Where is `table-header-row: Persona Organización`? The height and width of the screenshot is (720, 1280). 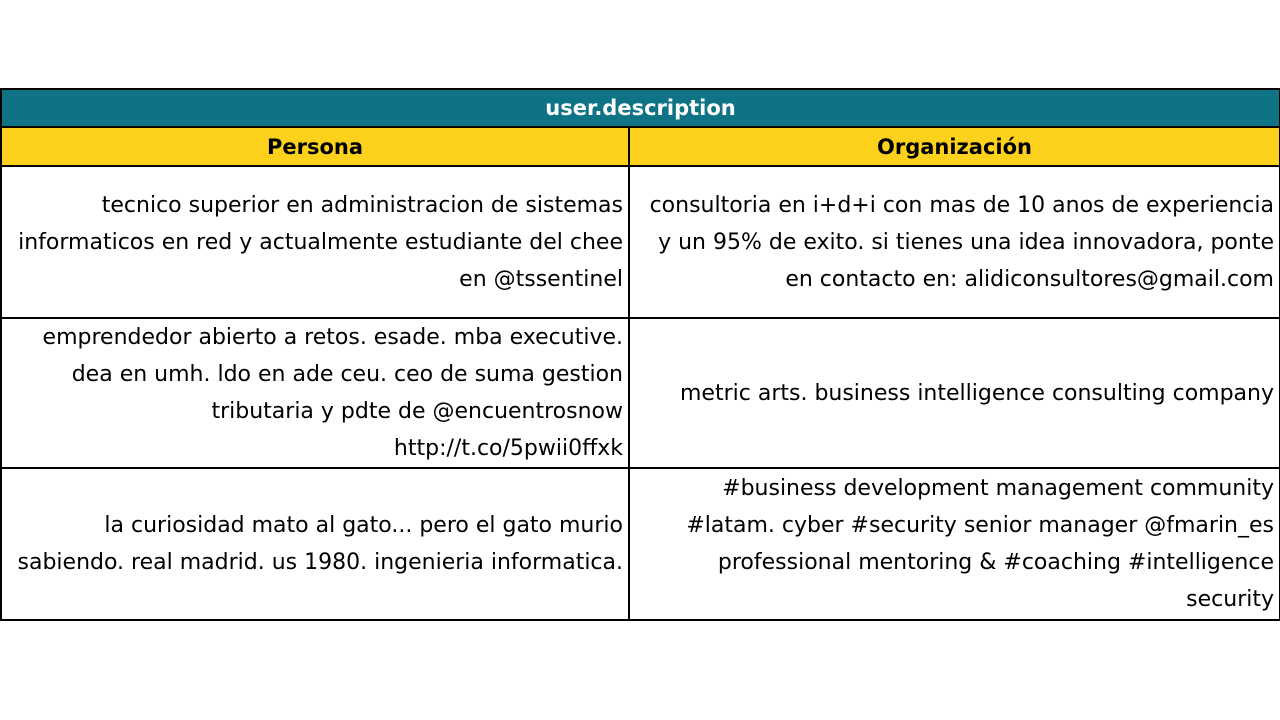
table-header-row: Persona Organización is located at coordinates (640, 146).